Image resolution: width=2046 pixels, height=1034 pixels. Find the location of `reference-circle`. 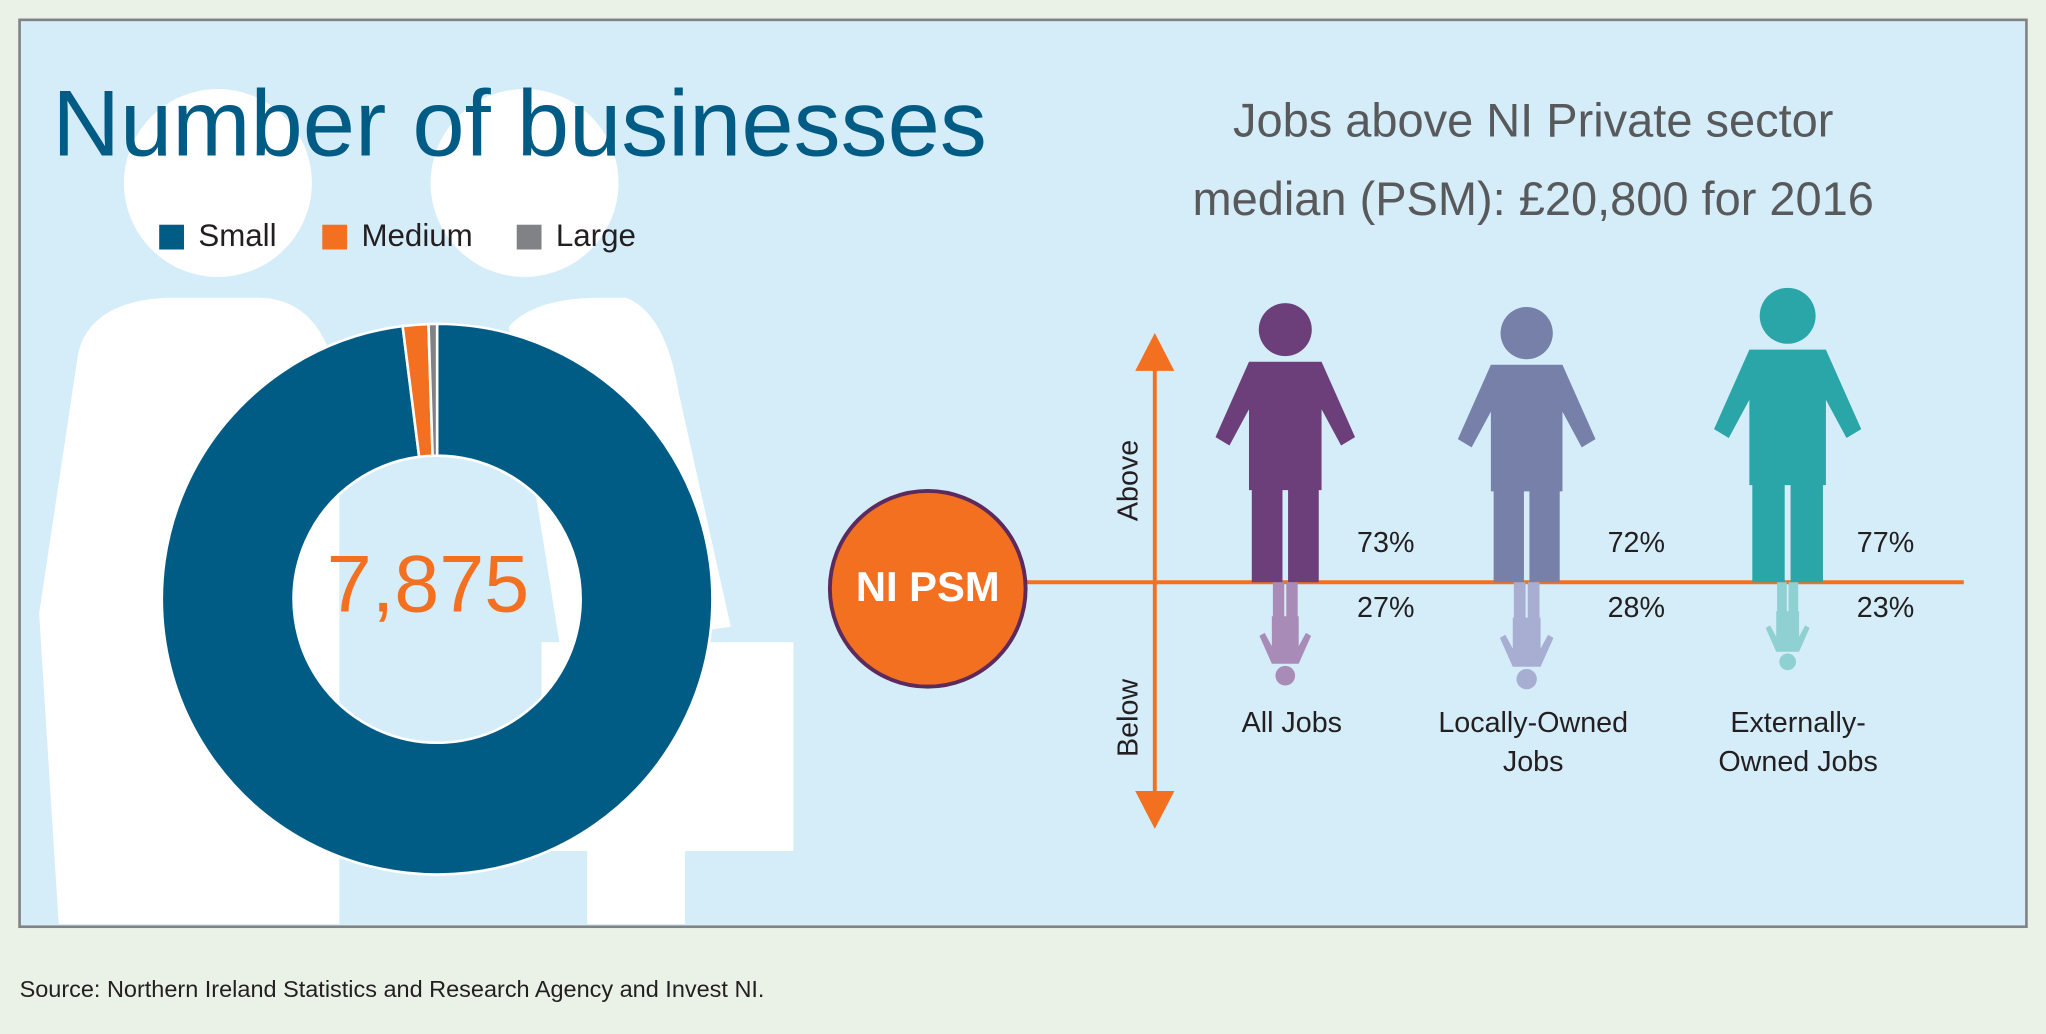

reference-circle is located at coordinates (927, 588).